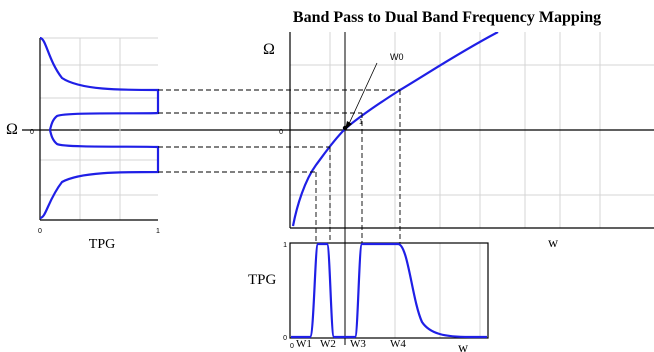 Image resolution: width=654 pixels, height=352 pixels. I want to click on left-plot: Ω 0 0 1 TPG, so click(83, 144).